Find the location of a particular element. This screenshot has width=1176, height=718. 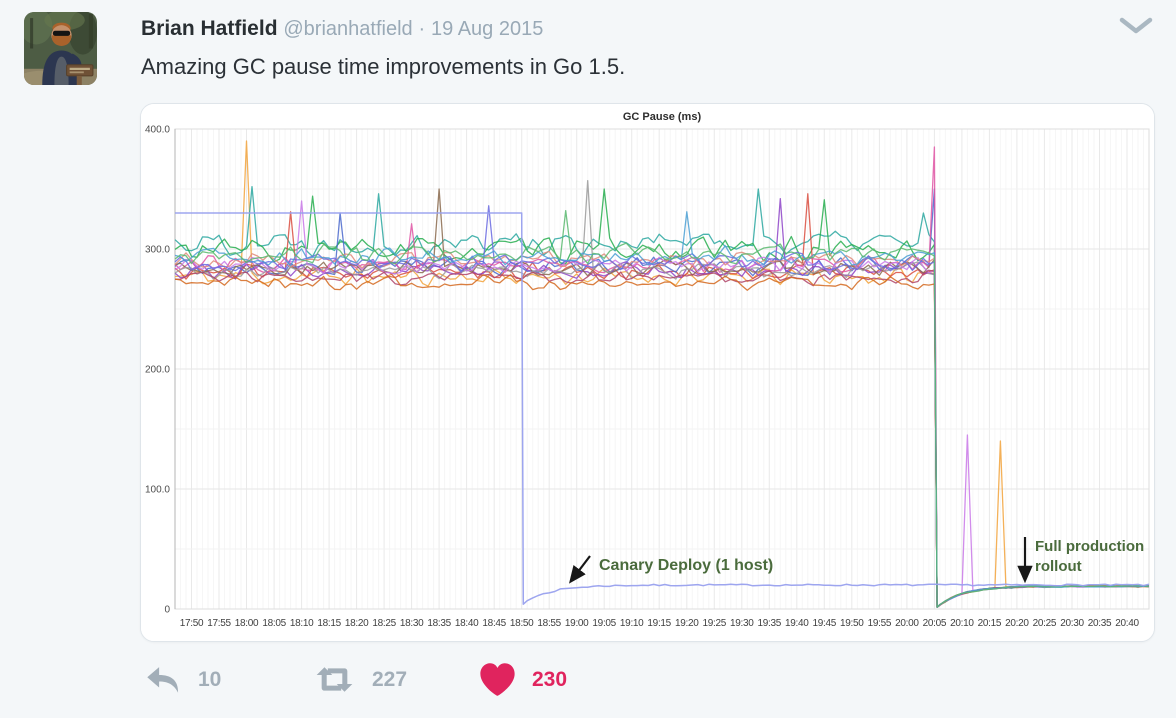

avatar is located at coordinates (60, 48).